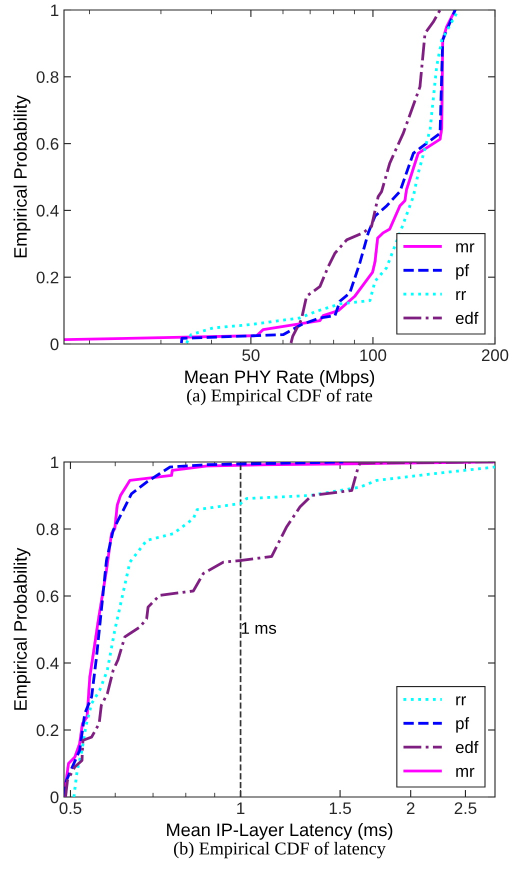  Describe the element at coordinates (279, 397) in the screenshot. I see `text: (a) Empirical CDF of rate` at that location.